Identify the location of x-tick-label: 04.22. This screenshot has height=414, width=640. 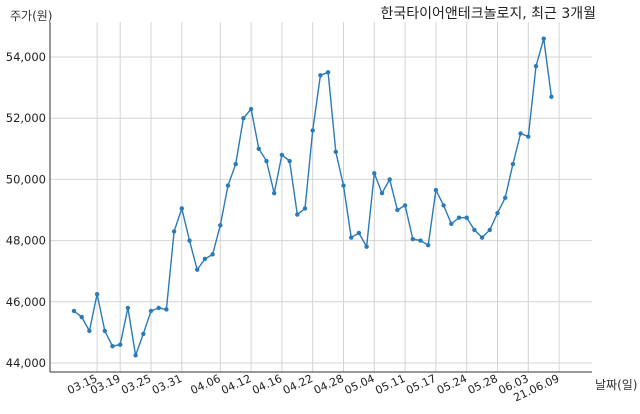
(298, 384).